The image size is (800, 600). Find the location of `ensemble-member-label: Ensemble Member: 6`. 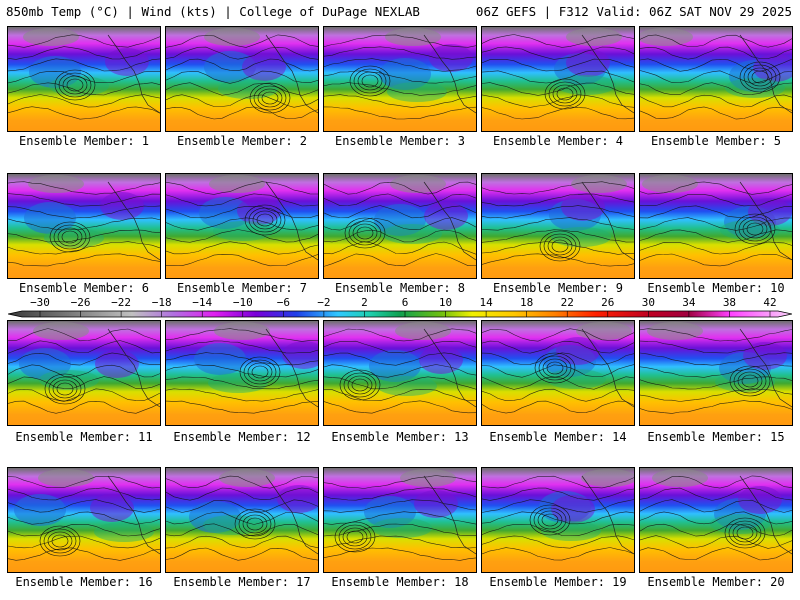

ensemble-member-label: Ensemble Member: 6 is located at coordinates (84, 288).